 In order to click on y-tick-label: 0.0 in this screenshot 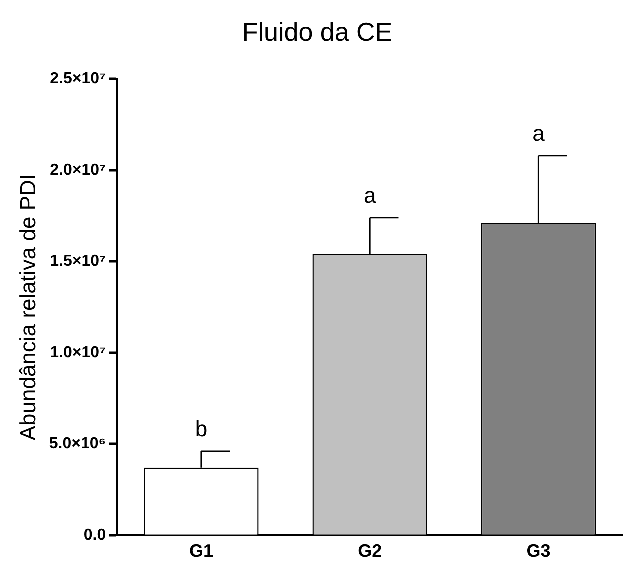, I will do `click(95, 535)`.